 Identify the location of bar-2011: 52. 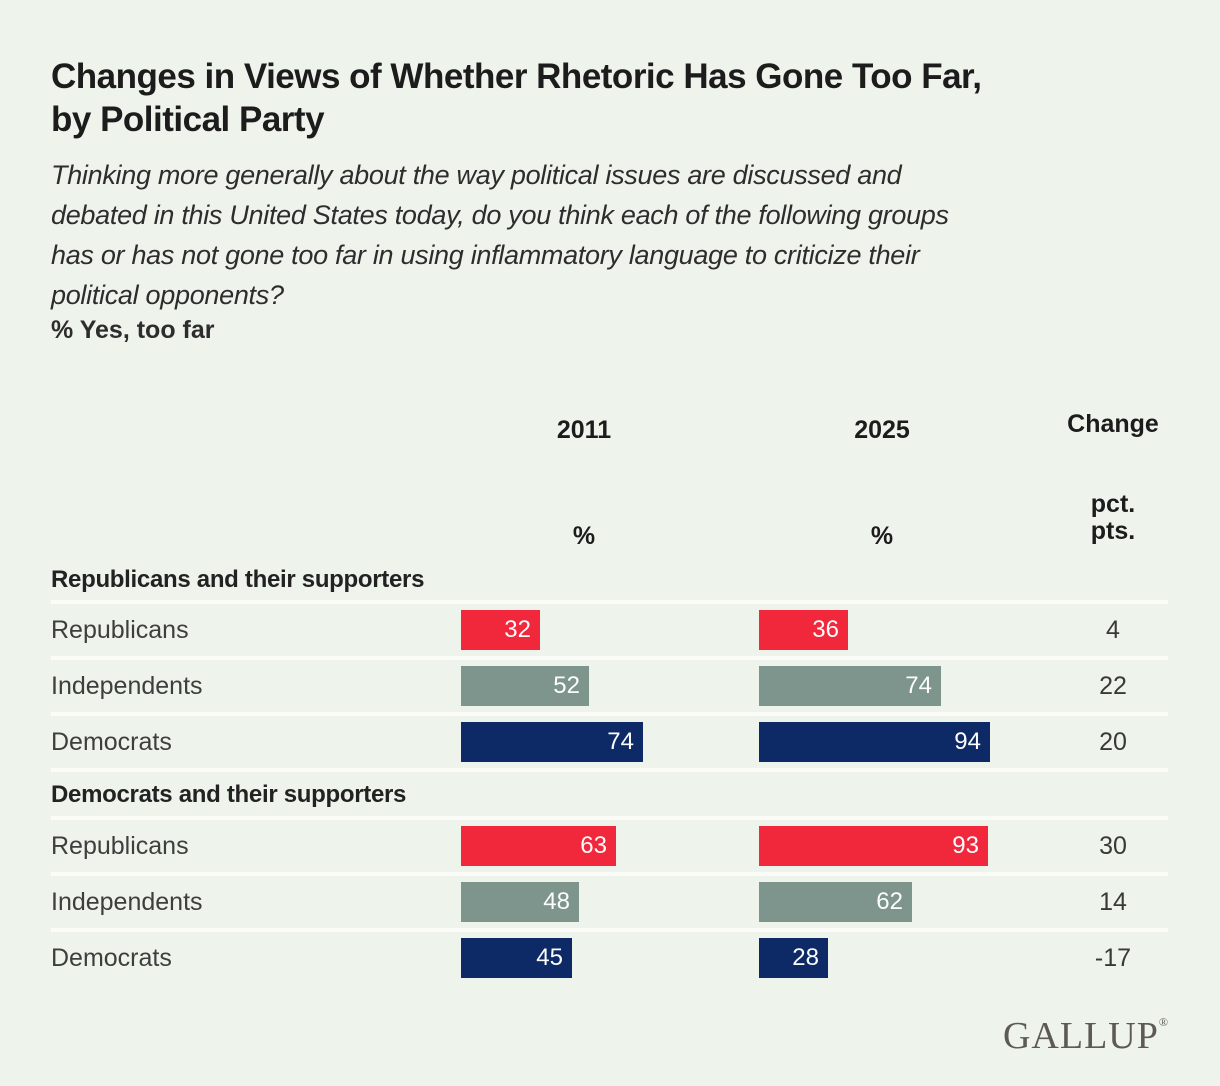
(525, 686).